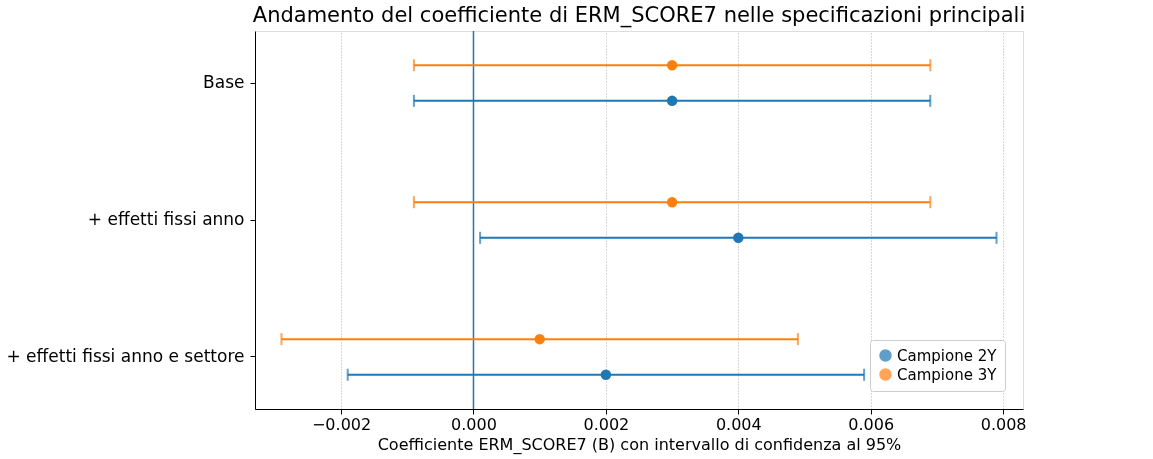 Image resolution: width=1153 pixels, height=459 pixels. What do you see at coordinates (341, 424) in the screenshot?
I see `x-tick-label: −0.002` at bounding box center [341, 424].